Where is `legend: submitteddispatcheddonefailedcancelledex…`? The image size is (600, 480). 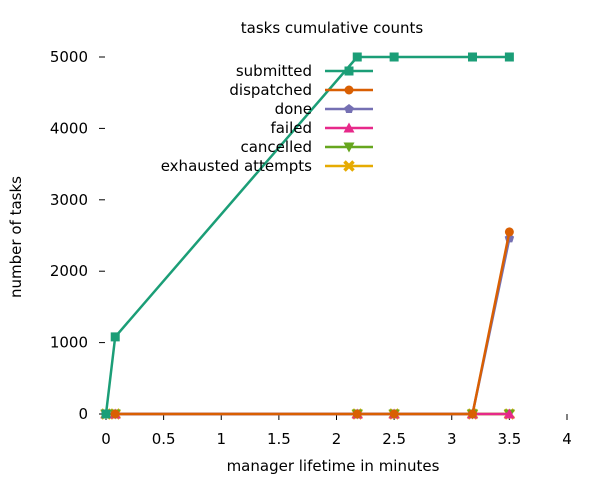 legend: submitteddispatcheddonefailedcancelledex… is located at coordinates (267, 118).